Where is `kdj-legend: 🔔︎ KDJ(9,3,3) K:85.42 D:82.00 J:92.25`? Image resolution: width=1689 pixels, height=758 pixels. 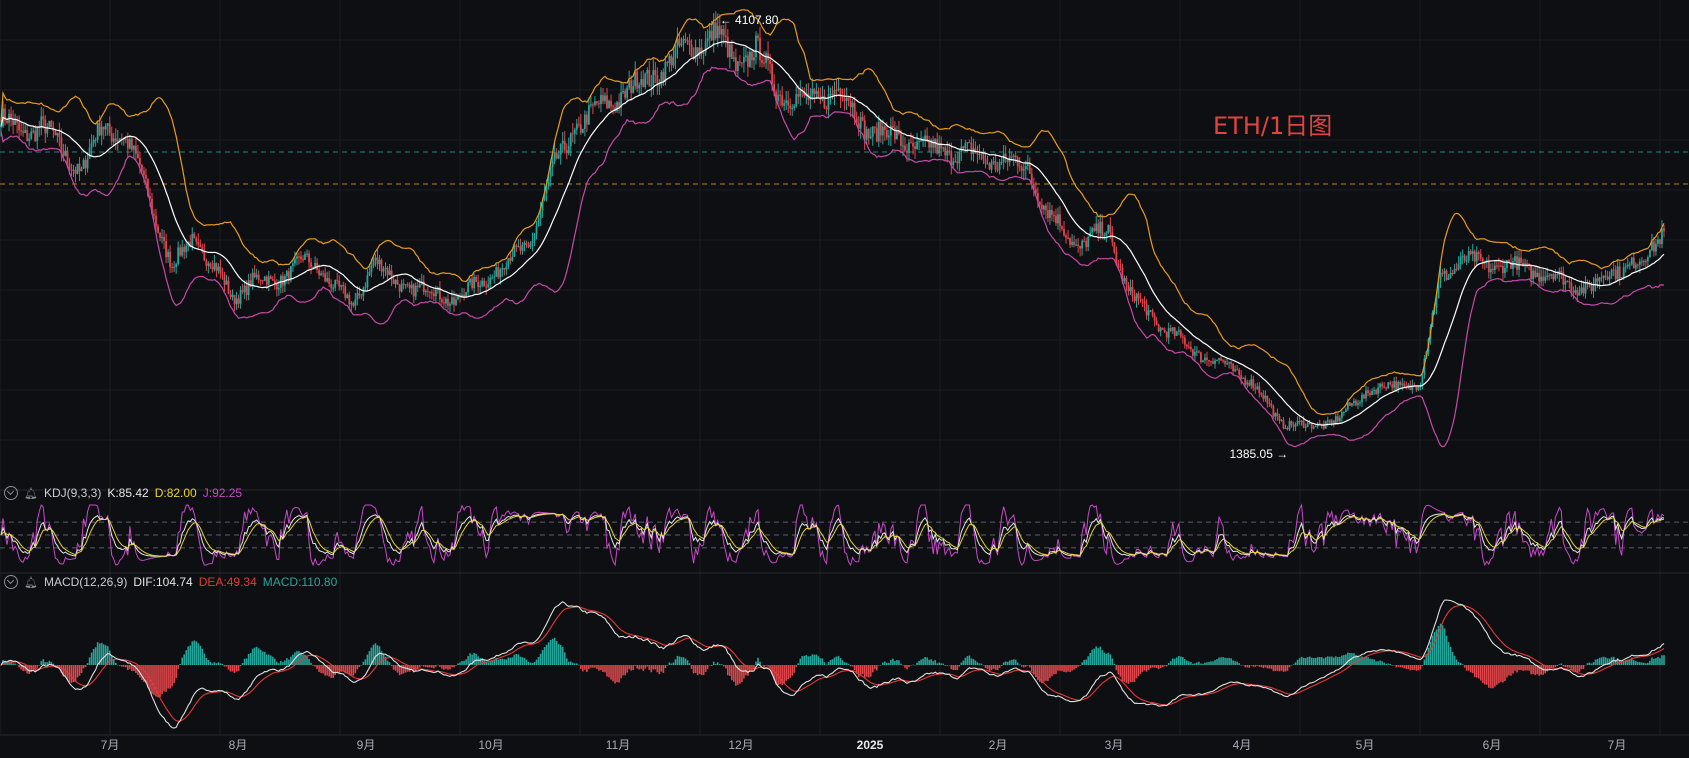 kdj-legend: 🔔︎ KDJ(9,3,3) K:85.42 D:82.00 J:92.25 is located at coordinates (123, 493).